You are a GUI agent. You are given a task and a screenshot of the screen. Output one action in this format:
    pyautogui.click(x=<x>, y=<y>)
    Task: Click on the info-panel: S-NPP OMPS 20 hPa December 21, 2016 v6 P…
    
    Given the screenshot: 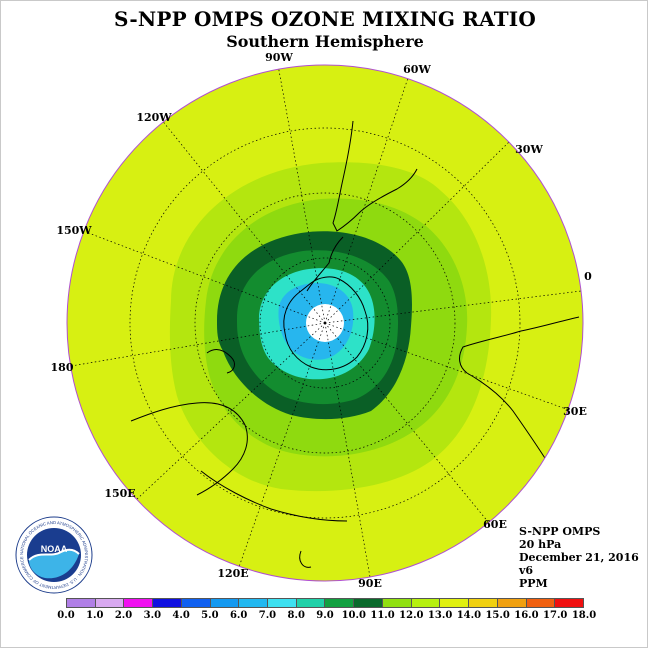 What is the action you would take?
    pyautogui.click(x=579, y=557)
    